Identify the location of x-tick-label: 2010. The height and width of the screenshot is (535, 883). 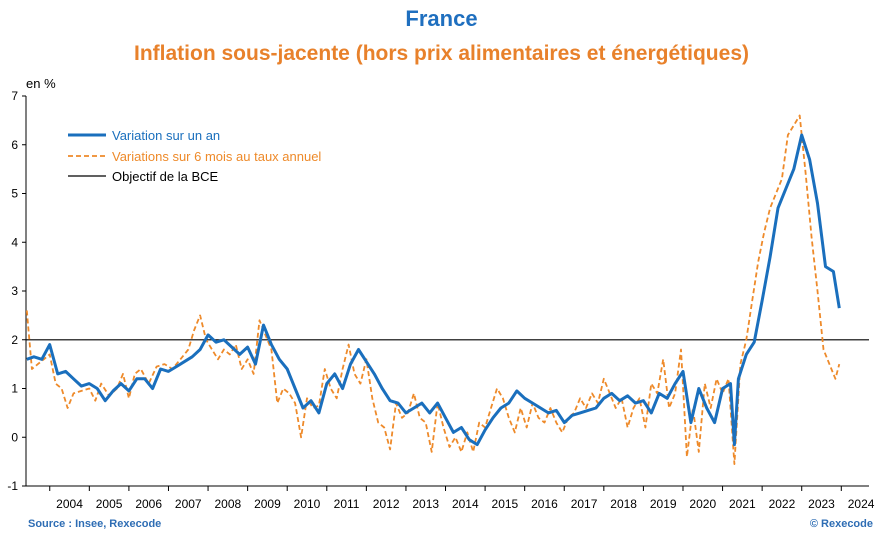
(307, 504).